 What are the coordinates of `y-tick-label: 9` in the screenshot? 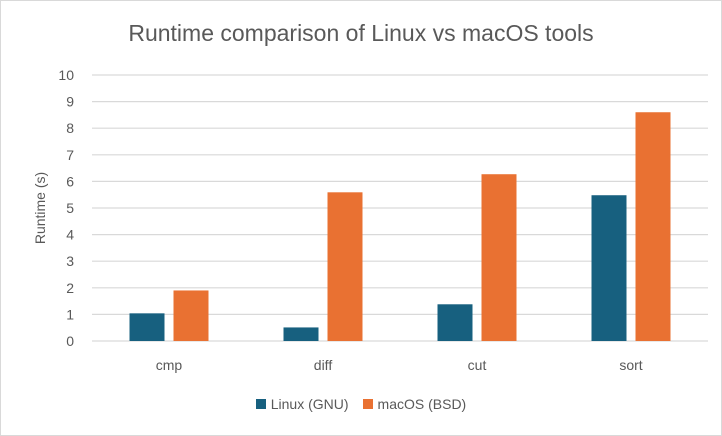 It's located at (70, 102).